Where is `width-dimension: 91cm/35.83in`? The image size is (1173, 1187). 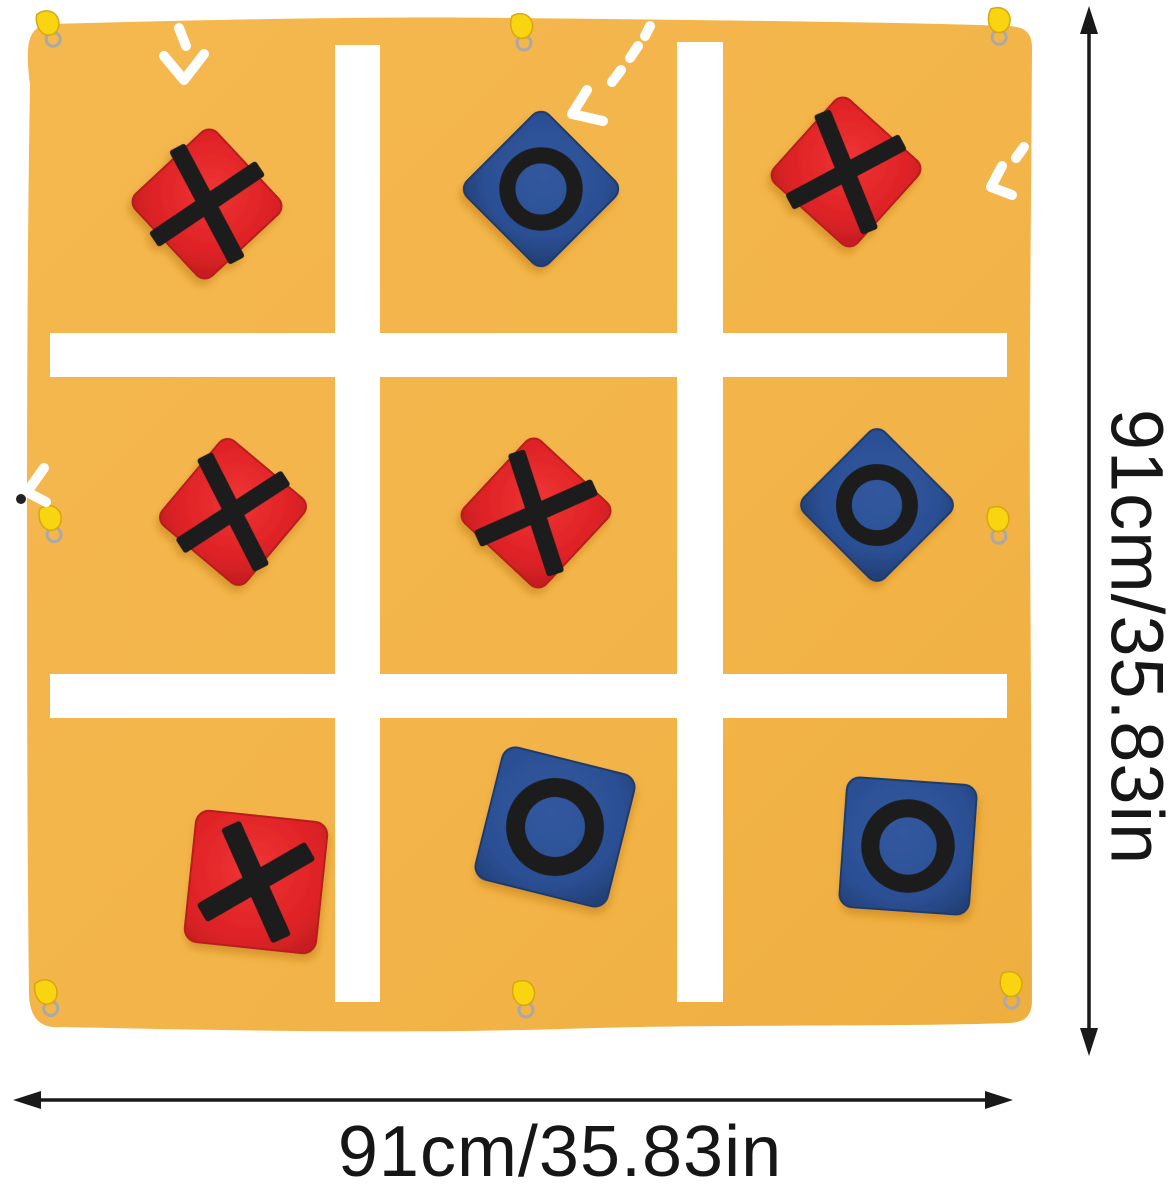 width-dimension: 91cm/35.83in is located at coordinates (513, 1139).